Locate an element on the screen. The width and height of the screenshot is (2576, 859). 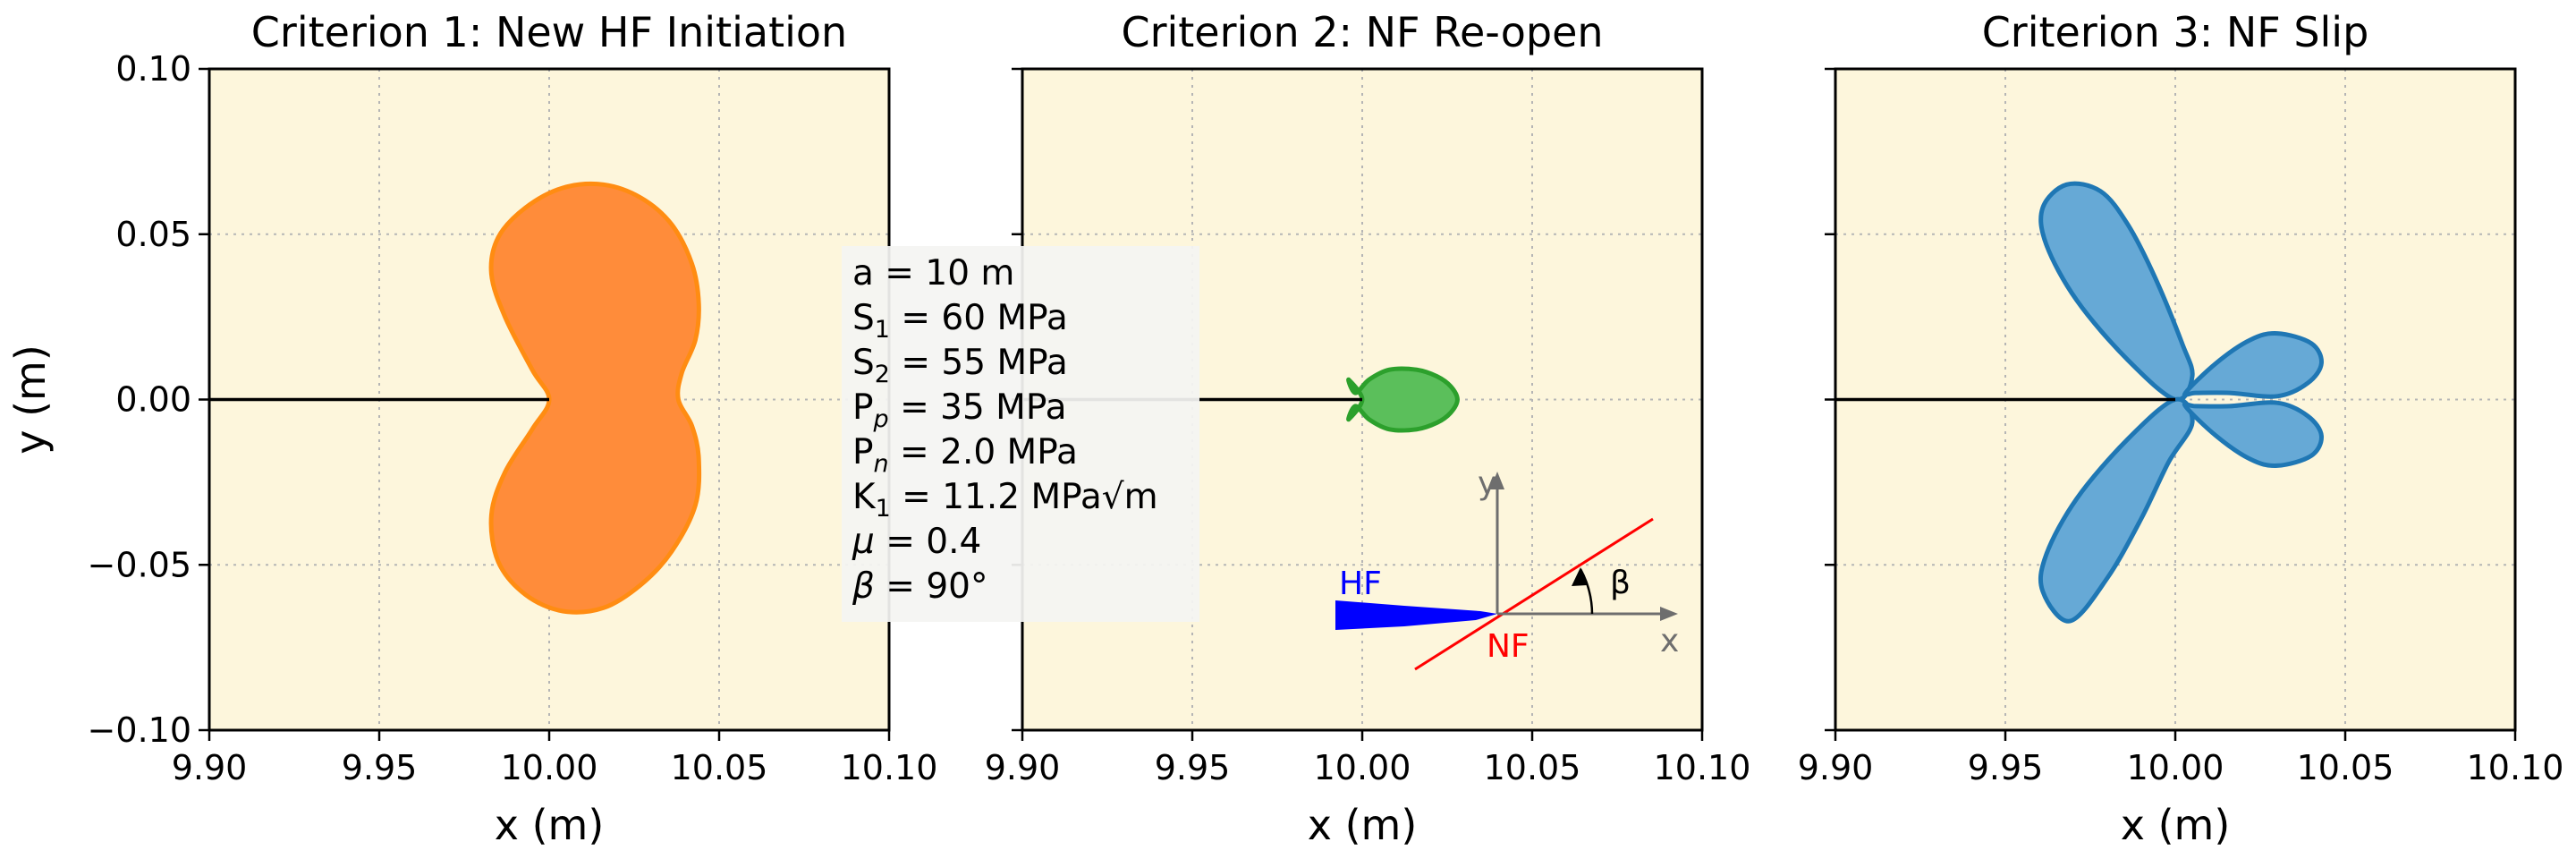
fracture-geometry-inset: HF NF y xβ is located at coordinates (1507, 568).